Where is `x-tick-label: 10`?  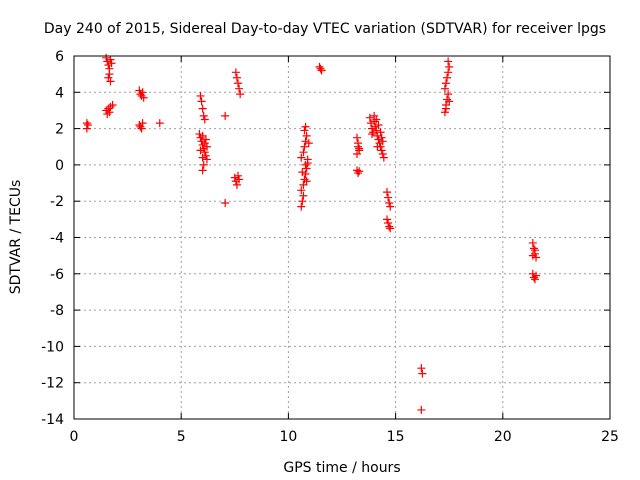
x-tick-label: 10 is located at coordinates (288, 437).